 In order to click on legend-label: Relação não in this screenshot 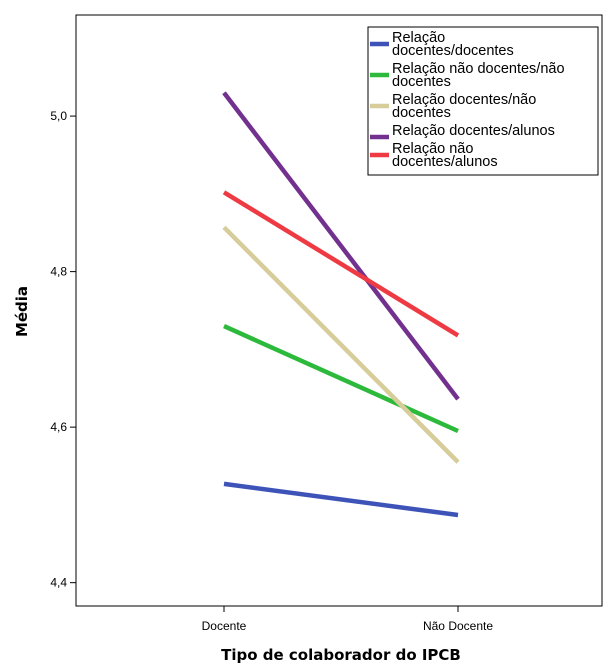, I will do `click(432, 149)`.